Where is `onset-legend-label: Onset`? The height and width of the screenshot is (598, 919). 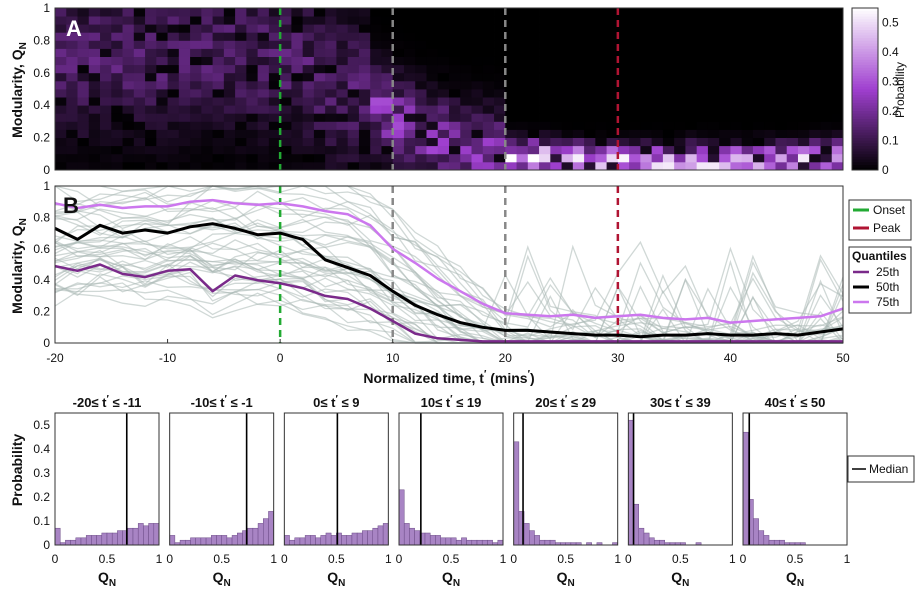
onset-legend-label: Onset is located at coordinates (889, 210).